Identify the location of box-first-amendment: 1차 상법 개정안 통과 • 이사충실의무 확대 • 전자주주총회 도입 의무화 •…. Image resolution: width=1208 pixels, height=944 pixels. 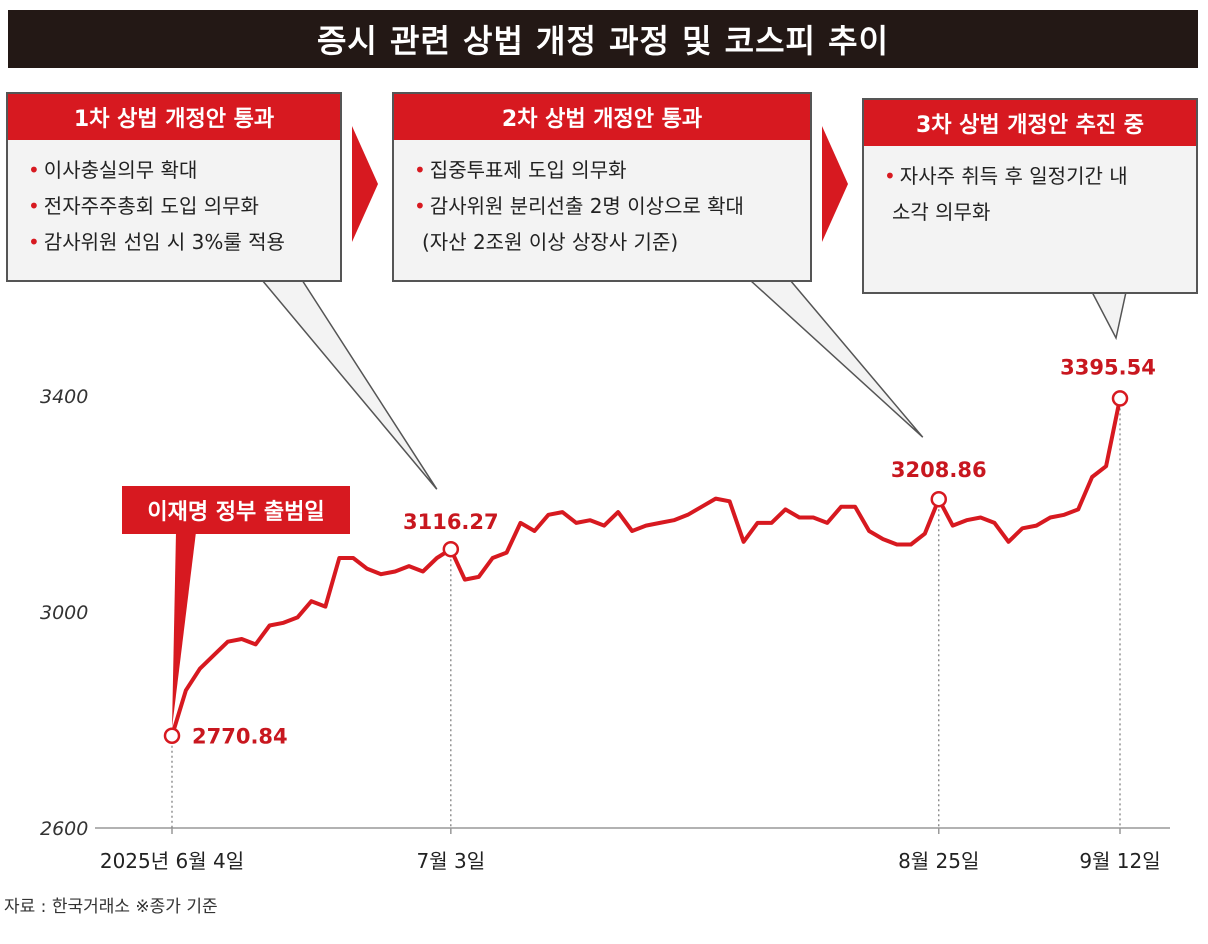
(174, 187).